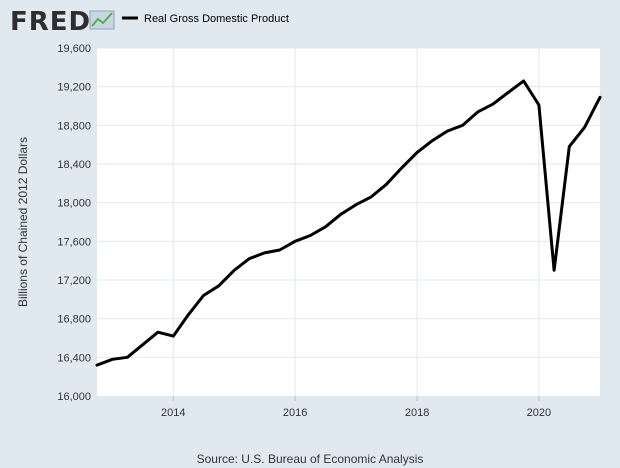  I want to click on x-tick-label: 2014, so click(173, 413).